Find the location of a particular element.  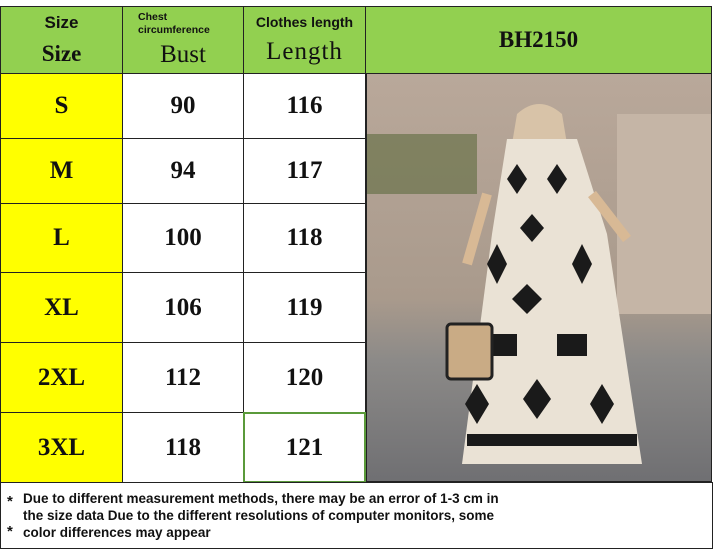

size-cell: 2XL is located at coordinates (61, 377).